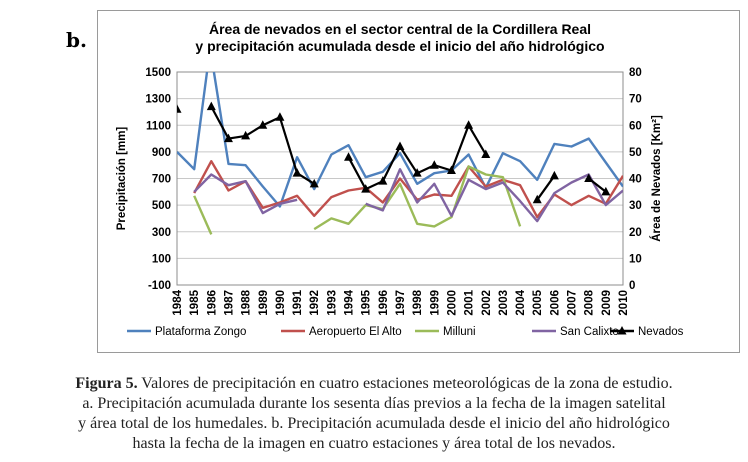 This screenshot has width=748, height=462. Describe the element at coordinates (122, 179) in the screenshot. I see `y-axis-label: Precipitación [mm]` at that location.